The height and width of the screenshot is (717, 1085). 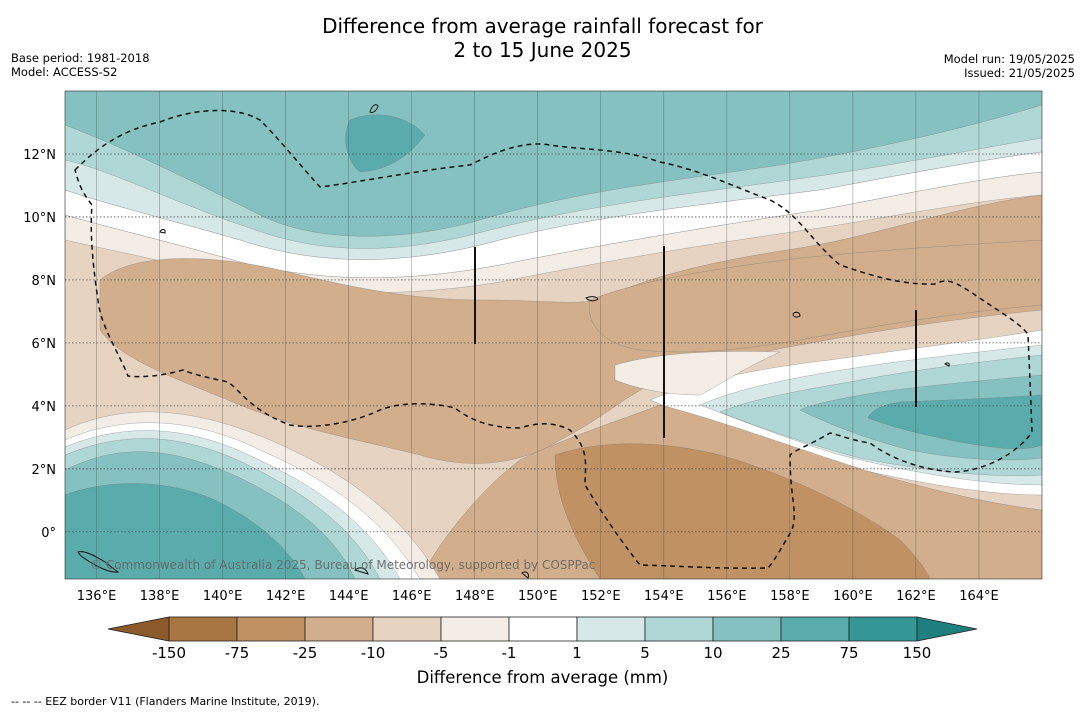 I want to click on longitude-label: 146°E, so click(x=412, y=596).